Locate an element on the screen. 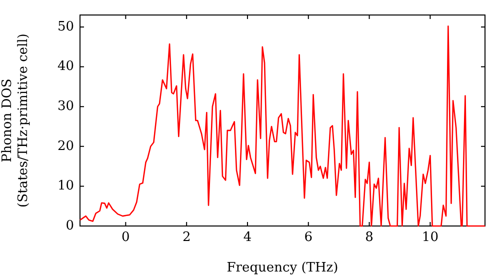 This screenshot has height=280, width=500. x-tick-label: 6 is located at coordinates (308, 238).